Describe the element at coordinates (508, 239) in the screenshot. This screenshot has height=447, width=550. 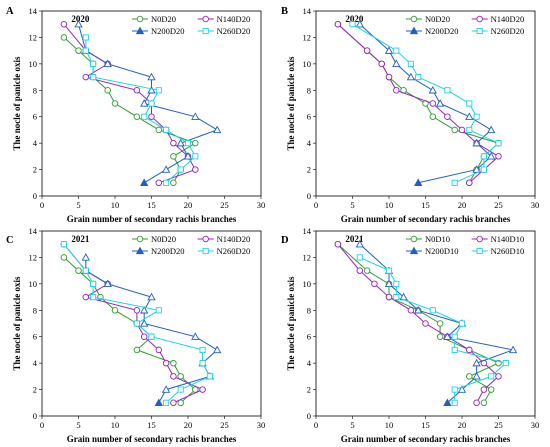
I see `legend-label: N140D10` at that location.